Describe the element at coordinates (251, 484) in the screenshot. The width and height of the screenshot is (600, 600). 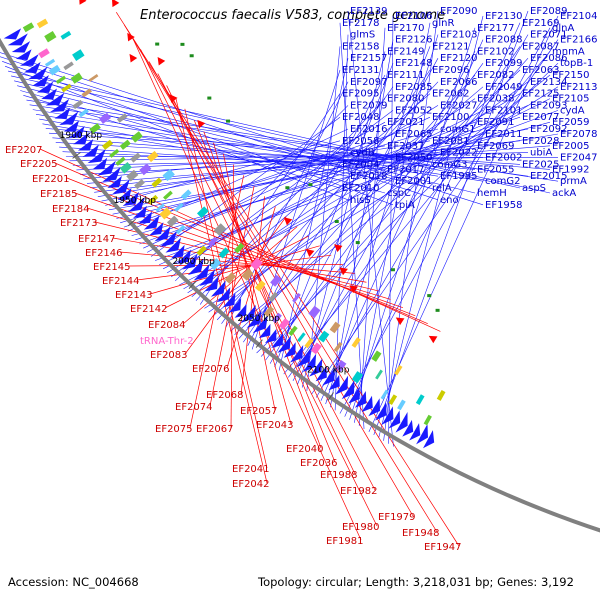
I see `reverse-gene-label: EF2042` at that location.